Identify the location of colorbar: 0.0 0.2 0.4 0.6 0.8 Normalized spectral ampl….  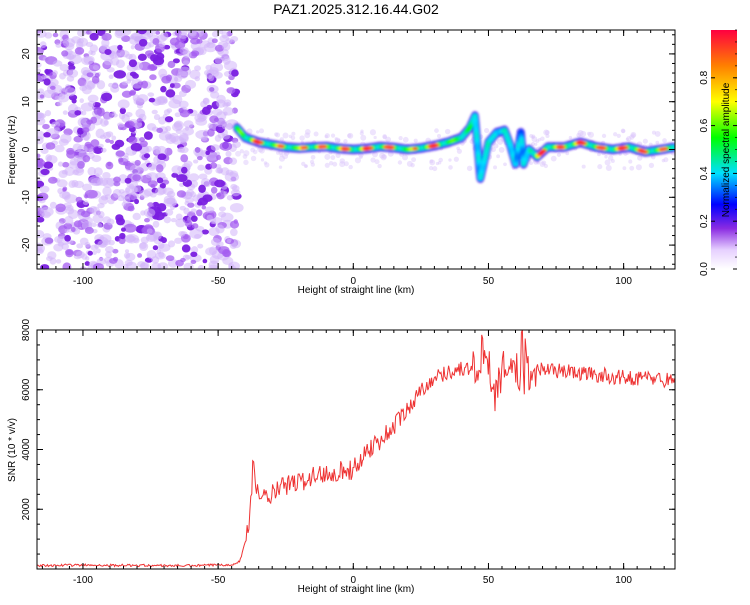
(718, 152).